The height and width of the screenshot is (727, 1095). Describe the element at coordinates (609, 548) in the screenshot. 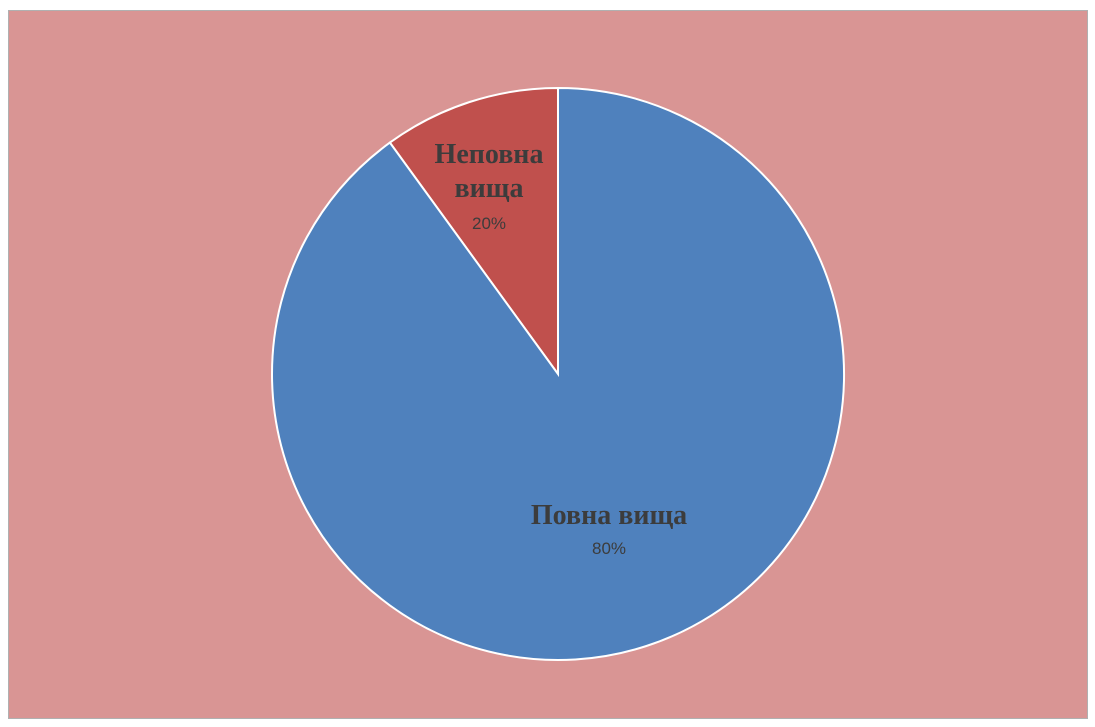

I see `slice-percent-povna: 80%` at that location.